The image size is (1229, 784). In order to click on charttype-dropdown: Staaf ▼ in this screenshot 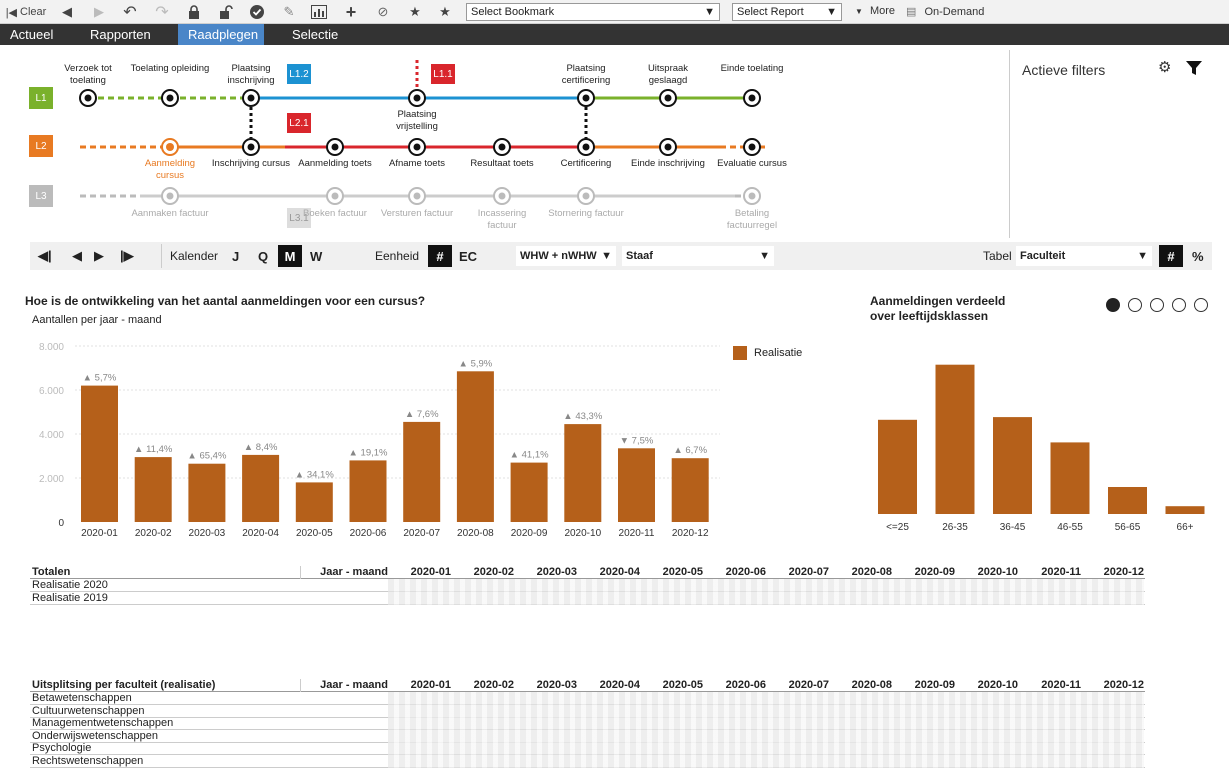, I will do `click(698, 256)`.